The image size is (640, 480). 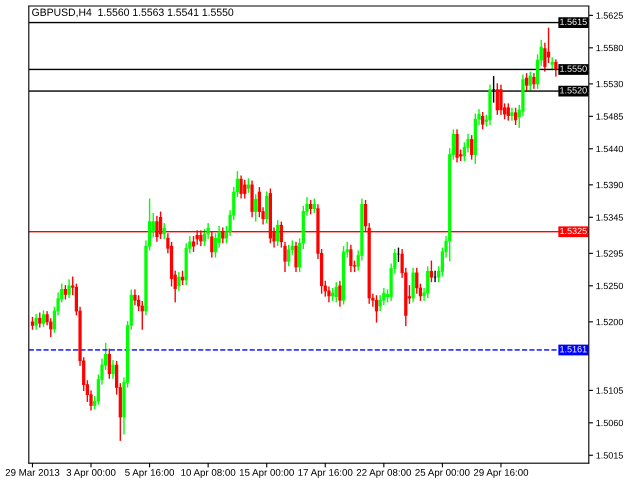 What do you see at coordinates (609, 116) in the screenshot?
I see `y-tick-label: 1.5485` at bounding box center [609, 116].